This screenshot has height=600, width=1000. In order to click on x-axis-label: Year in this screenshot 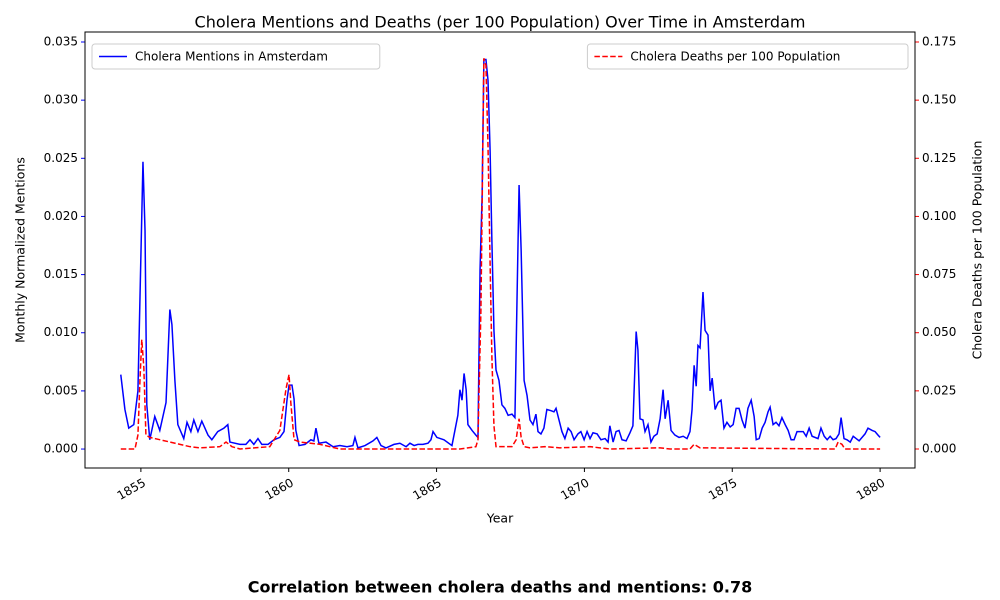, I will do `click(500, 518)`.